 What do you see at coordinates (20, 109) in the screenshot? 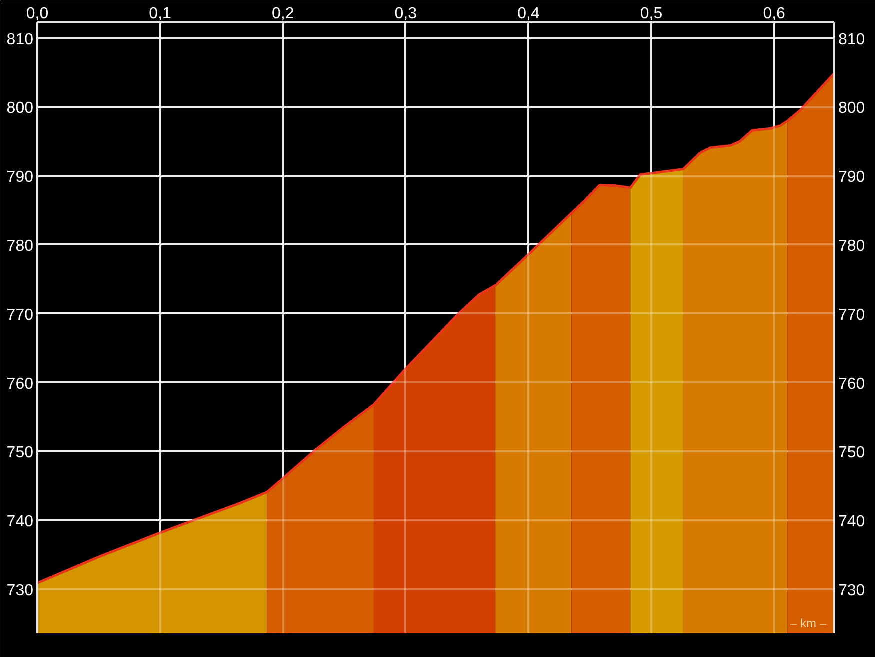
I see `y-tick-label: 800` at bounding box center [20, 109].